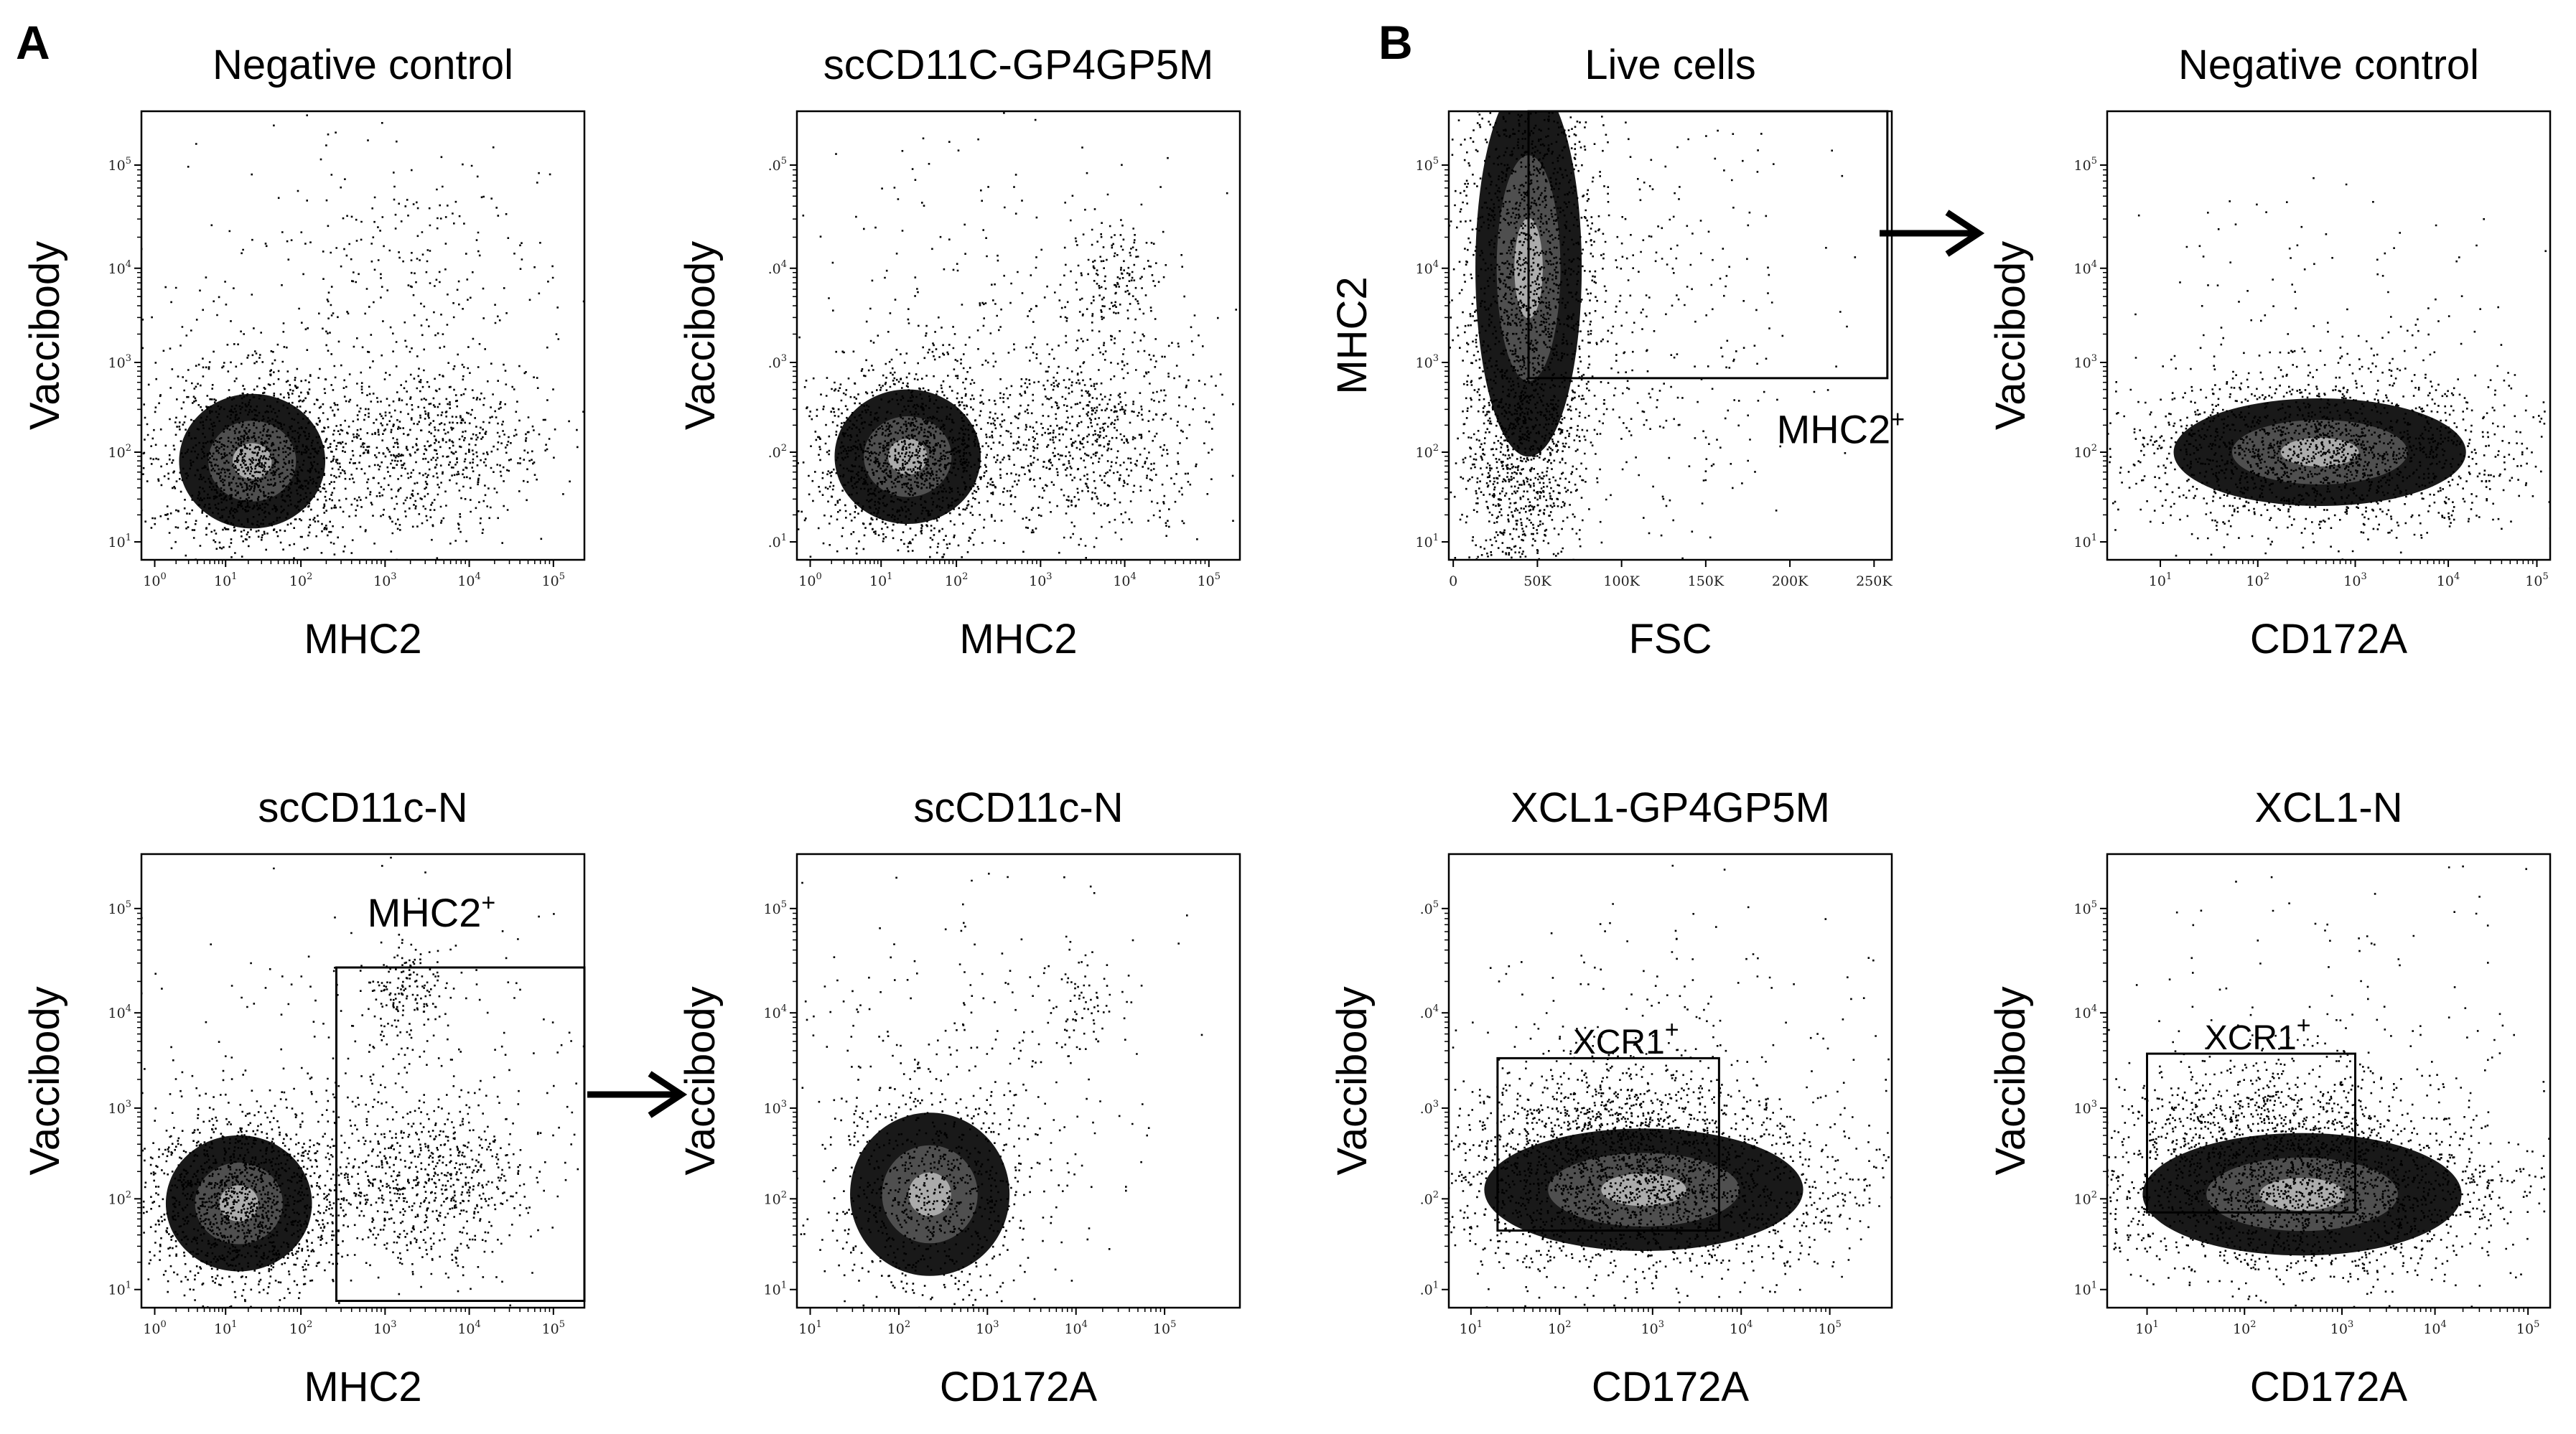  What do you see at coordinates (2434, 1328) in the screenshot?
I see `x-tick-label-b4-3: 10⁴` at bounding box center [2434, 1328].